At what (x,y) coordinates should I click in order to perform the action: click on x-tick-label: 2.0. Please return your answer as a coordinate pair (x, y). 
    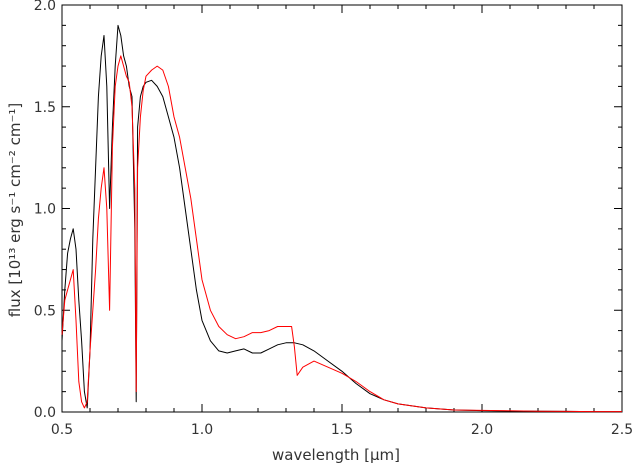
    Looking at the image, I should click on (482, 430).